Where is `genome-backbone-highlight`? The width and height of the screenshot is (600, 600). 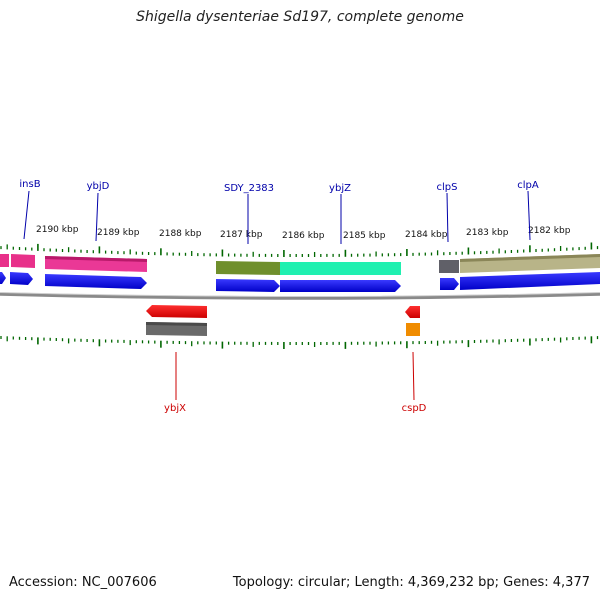 genome-backbone-highlight is located at coordinates (300, 294).